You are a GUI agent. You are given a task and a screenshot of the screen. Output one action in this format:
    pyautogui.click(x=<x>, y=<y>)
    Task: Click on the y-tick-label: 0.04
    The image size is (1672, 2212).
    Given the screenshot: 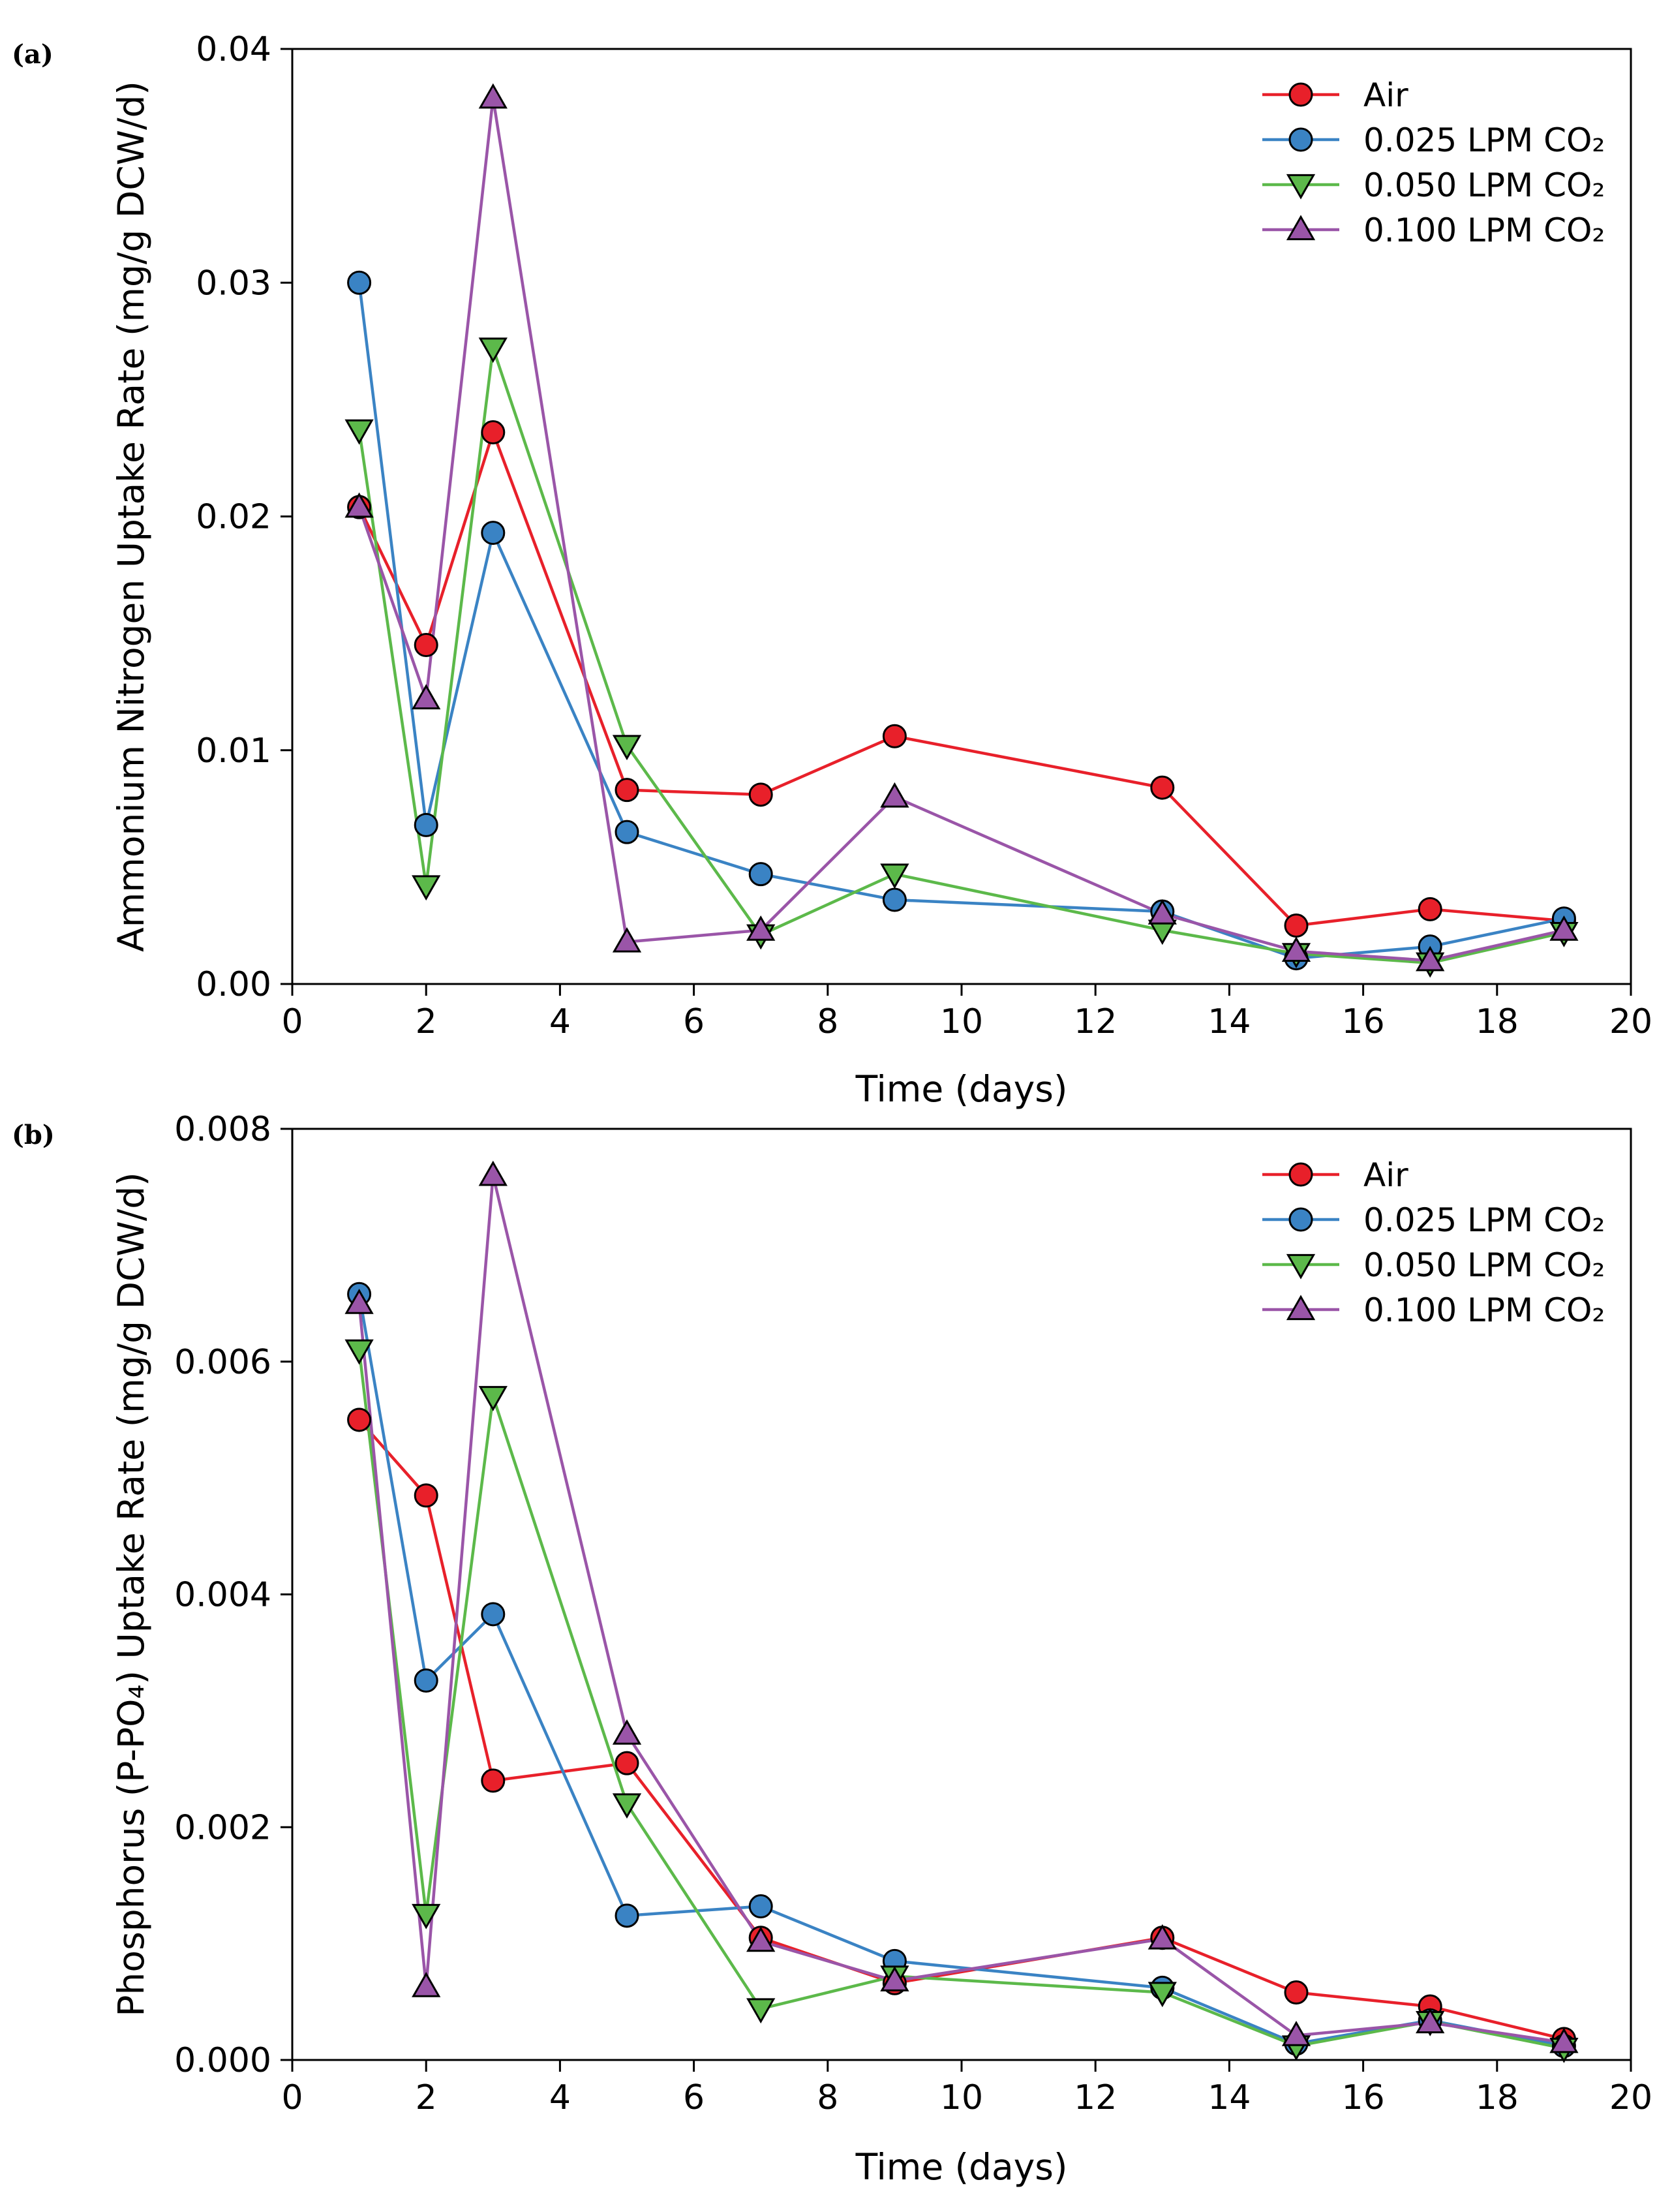 What is the action you would take?
    pyautogui.click(x=234, y=50)
    